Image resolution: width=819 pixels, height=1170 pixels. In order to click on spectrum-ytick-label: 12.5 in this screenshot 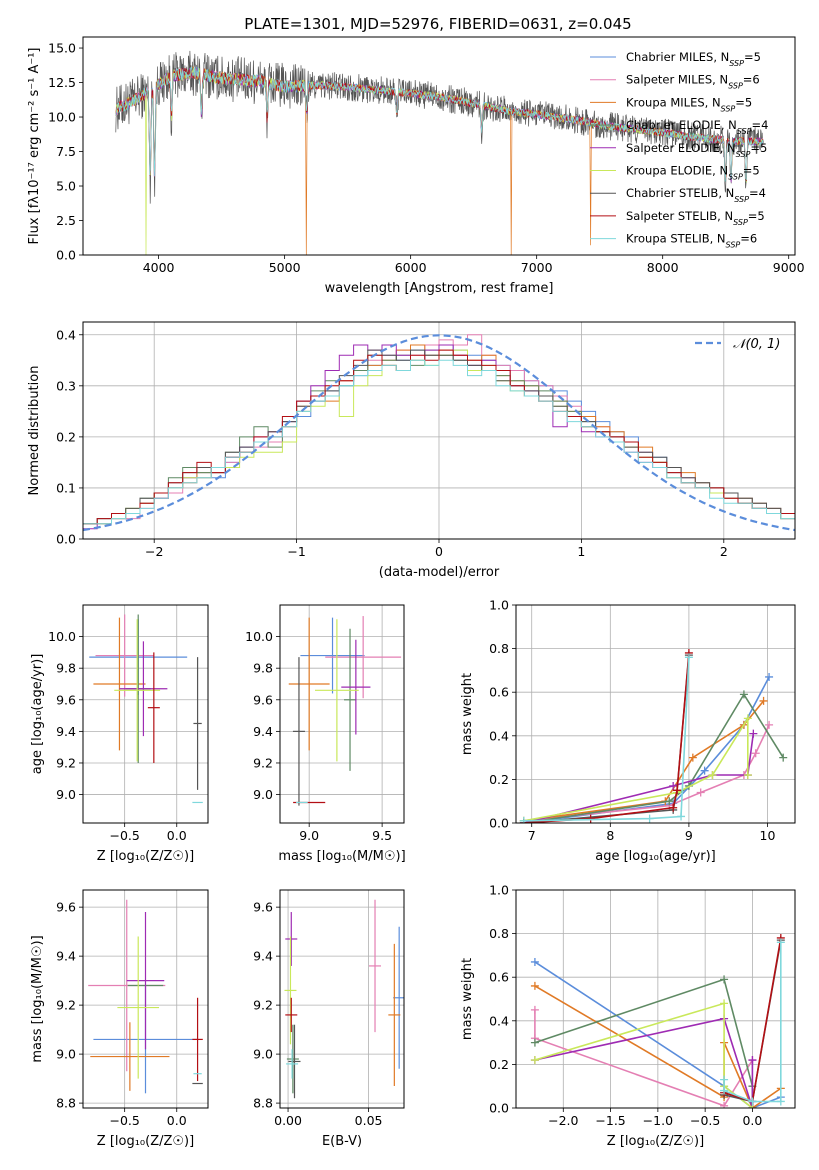, I will do `click(62, 82)`.